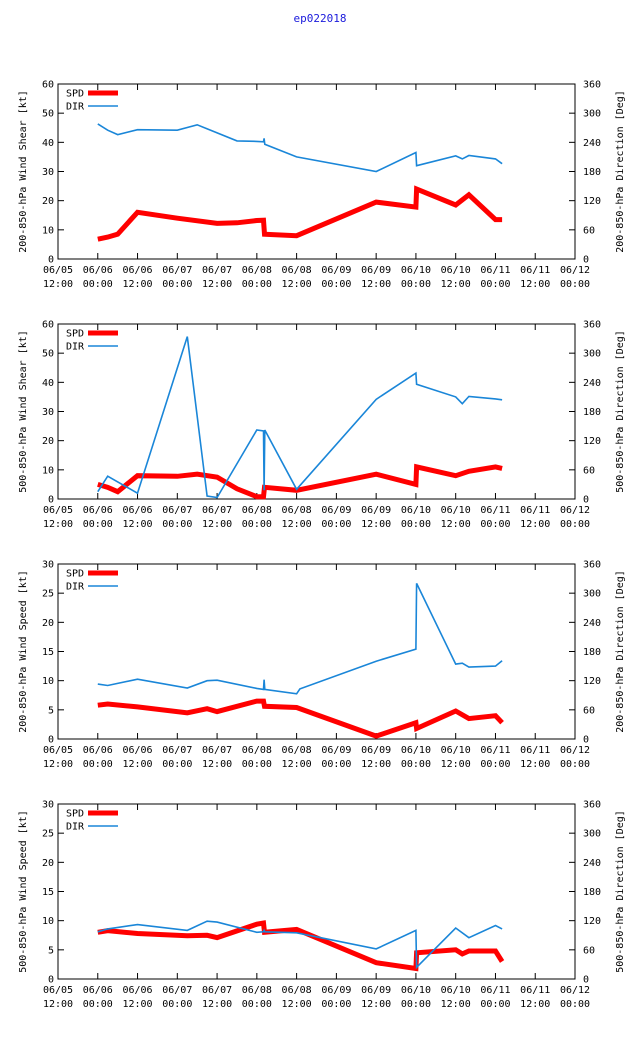 This screenshot has height=1060, width=640. I want to click on y-tick-label: 20, so click(48, 441).